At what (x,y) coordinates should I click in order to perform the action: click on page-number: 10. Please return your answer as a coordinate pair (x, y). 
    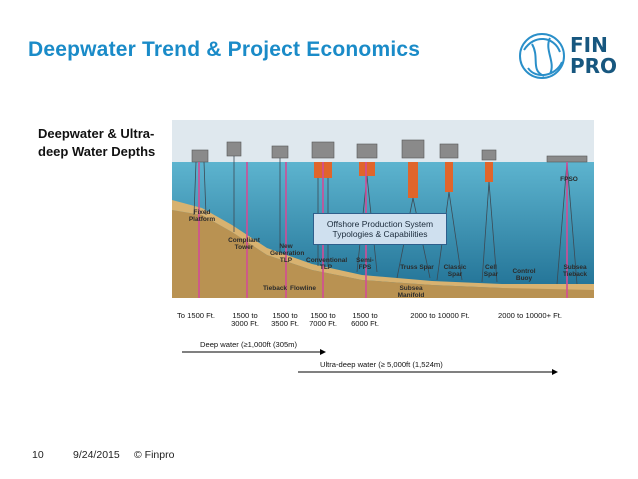
    Looking at the image, I should click on (38, 455).